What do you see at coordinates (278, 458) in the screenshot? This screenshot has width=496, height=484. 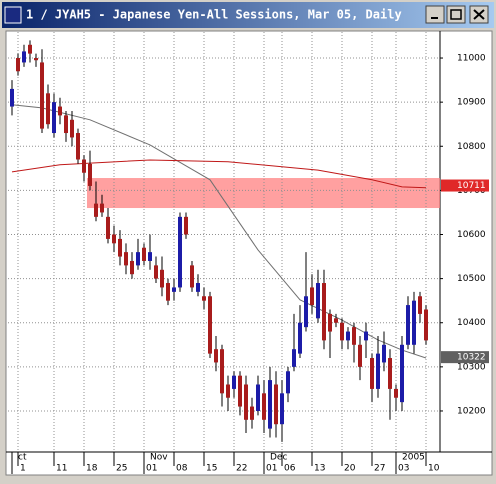 I see `month-label: Dec` at bounding box center [278, 458].